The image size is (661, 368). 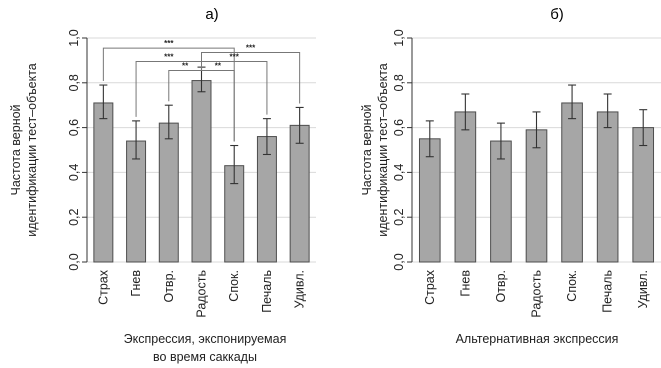 What do you see at coordinates (557, 14) in the screenshot?
I see `panel-title: б)` at bounding box center [557, 14].